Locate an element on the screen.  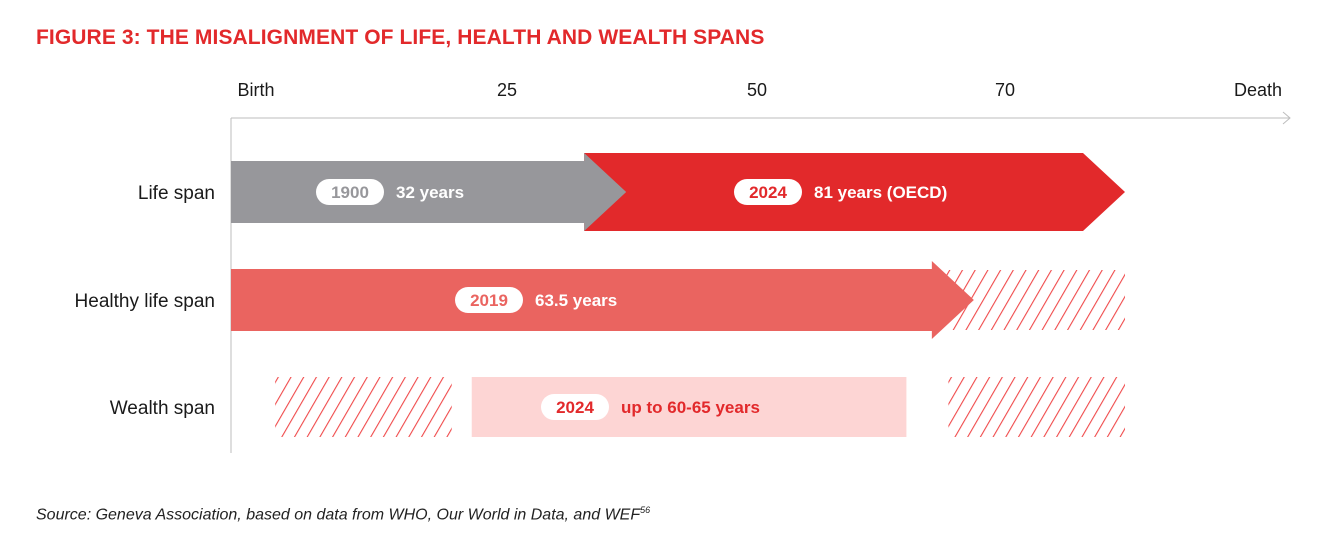
row-label: Healthy life span is located at coordinates (145, 301).